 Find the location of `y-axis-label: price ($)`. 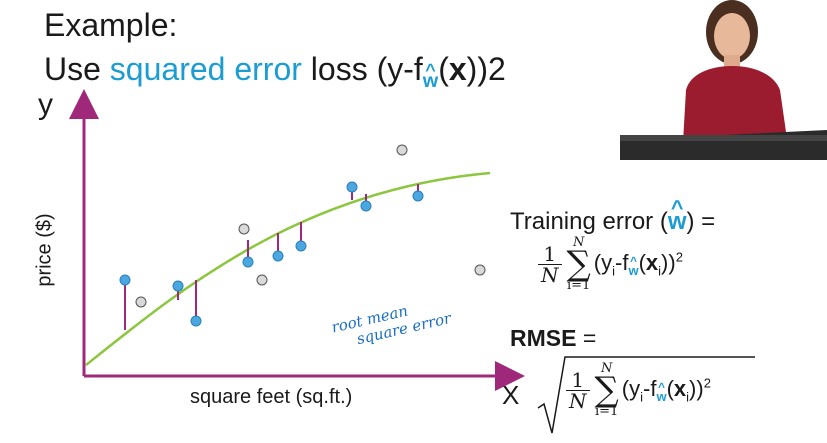

y-axis-label: price ($) is located at coordinates (44, 250).